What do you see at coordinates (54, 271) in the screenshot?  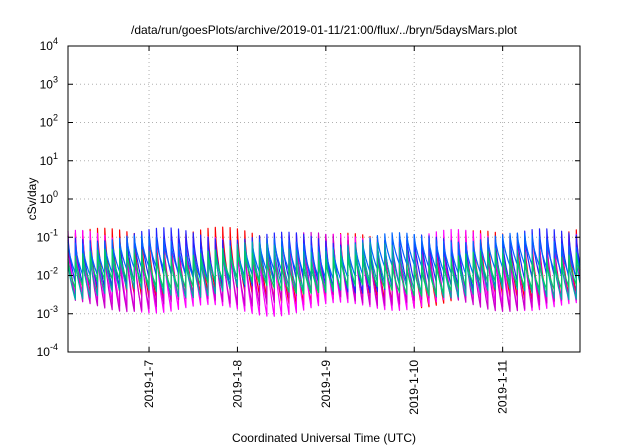 I see `y-tick-label-exponent: -2` at bounding box center [54, 271].